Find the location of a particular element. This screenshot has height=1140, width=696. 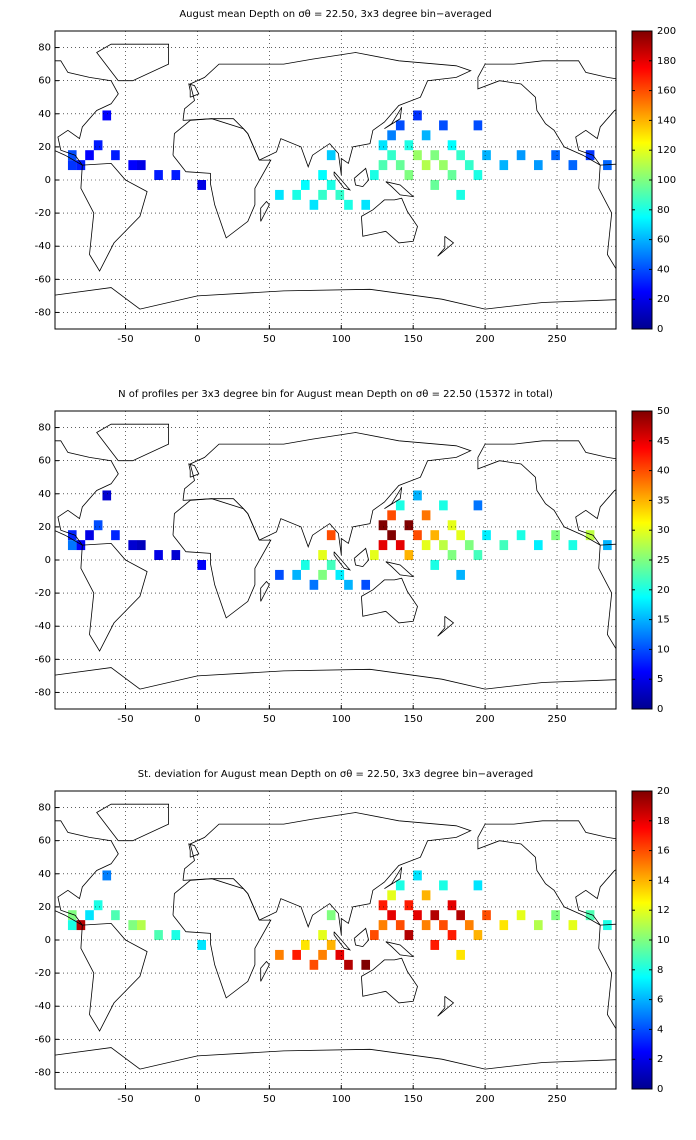

colorbar-label: 45 is located at coordinates (663, 441).